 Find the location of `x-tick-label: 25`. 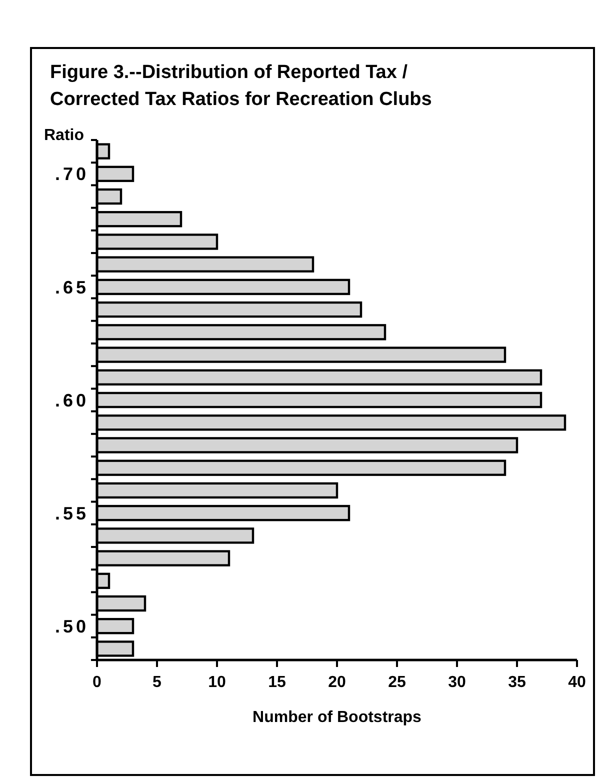

x-tick-label: 25 is located at coordinates (397, 682).